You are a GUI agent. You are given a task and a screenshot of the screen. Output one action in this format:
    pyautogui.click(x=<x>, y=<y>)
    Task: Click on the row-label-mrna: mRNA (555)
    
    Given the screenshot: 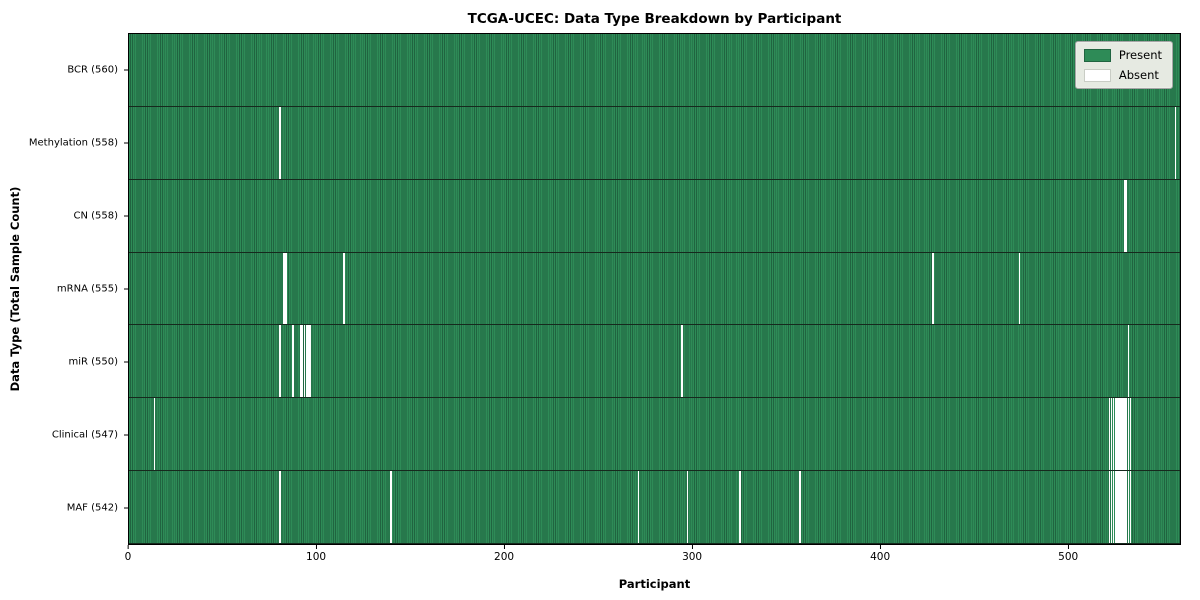 What is the action you would take?
    pyautogui.click(x=87, y=289)
    